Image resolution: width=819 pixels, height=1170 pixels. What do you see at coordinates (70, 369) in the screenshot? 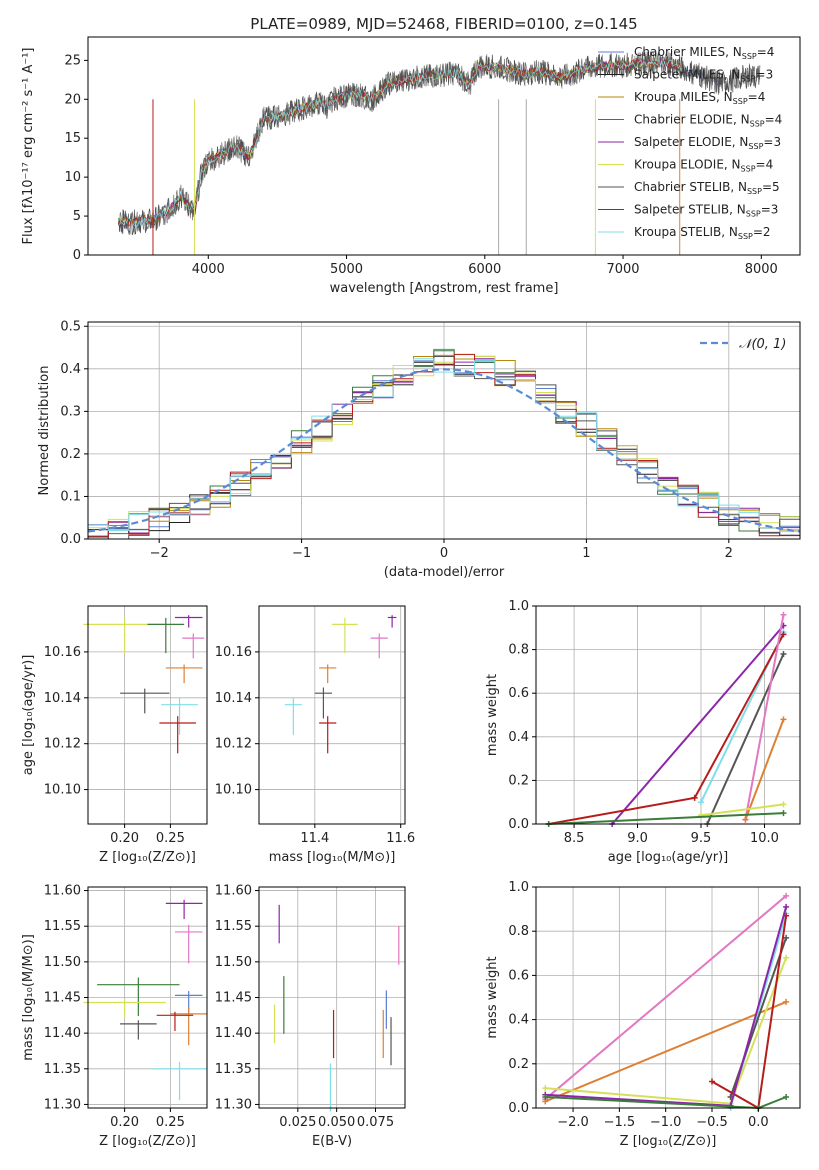
I see `y-tick-label: 0.4` at bounding box center [70, 369].